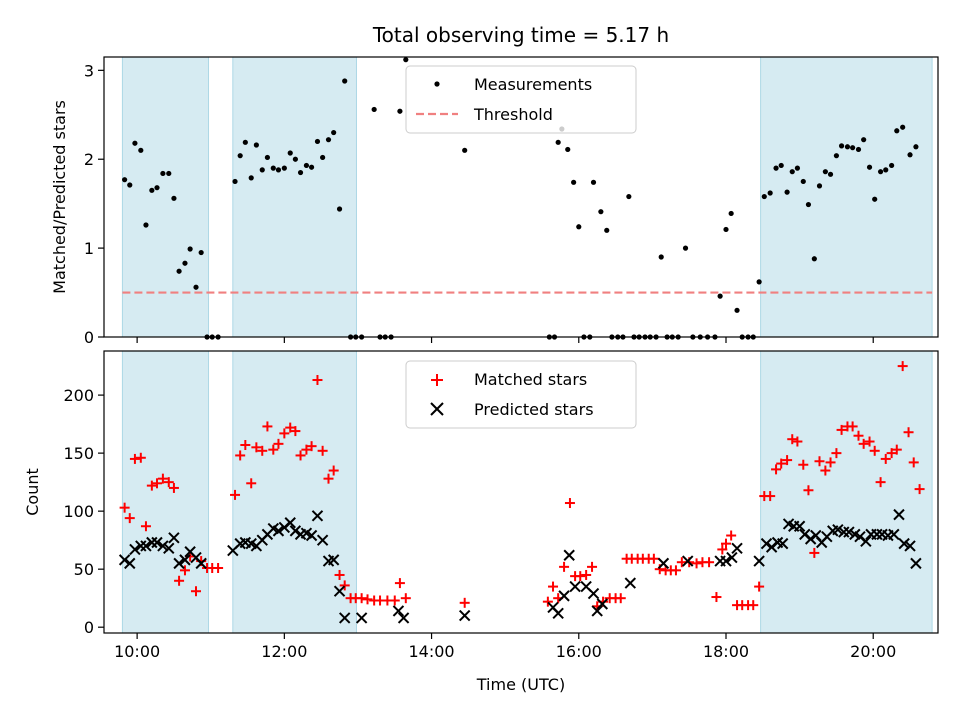 Image resolution: width=960 pixels, height=720 pixels. Describe the element at coordinates (505, 340) in the screenshot. I see `top-x-ticks` at that location.